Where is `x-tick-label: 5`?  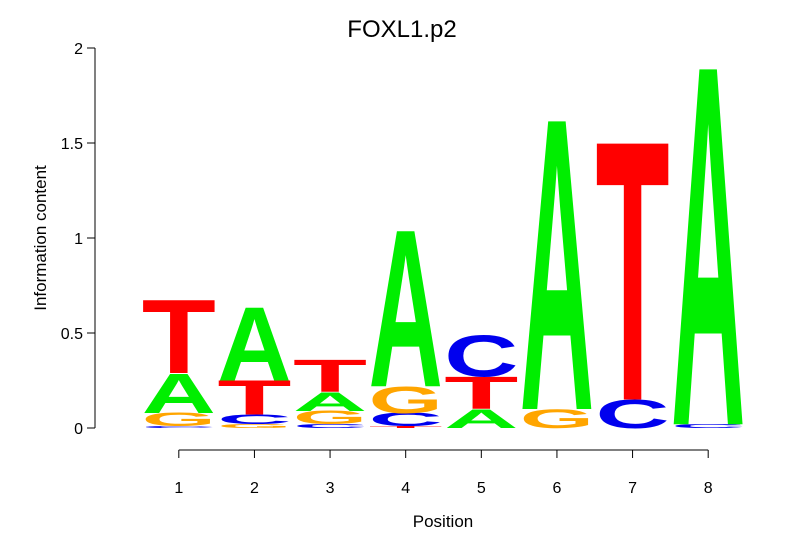
x-tick-label: 5 is located at coordinates (481, 488).